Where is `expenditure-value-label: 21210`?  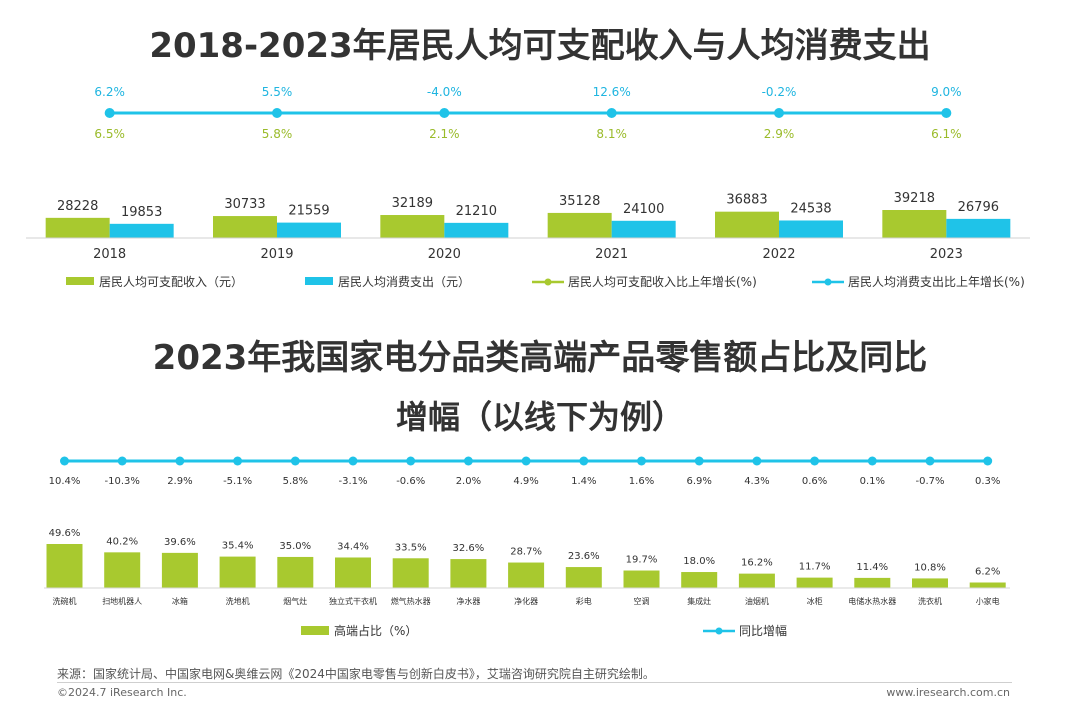
expenditure-value-label: 21210 is located at coordinates (476, 211).